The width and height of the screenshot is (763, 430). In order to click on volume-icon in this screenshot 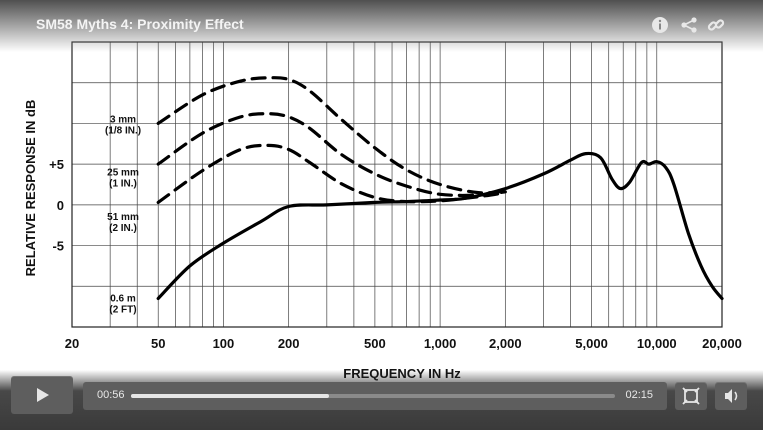, I will do `click(731, 396)`.